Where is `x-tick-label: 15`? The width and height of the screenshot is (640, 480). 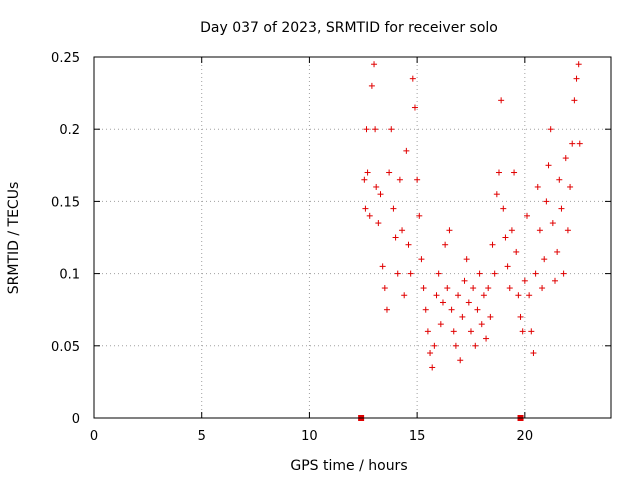 x-tick-label: 15 is located at coordinates (417, 436).